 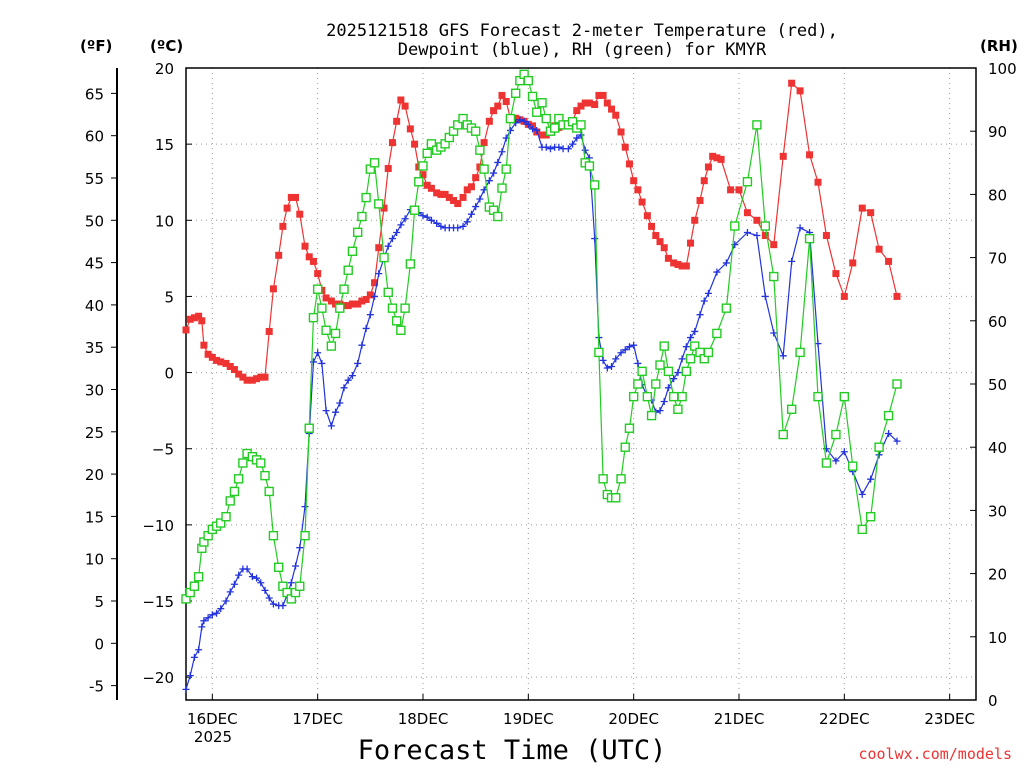 What do you see at coordinates (633, 719) in the screenshot?
I see `x-tick-label: 20DEC` at bounding box center [633, 719].